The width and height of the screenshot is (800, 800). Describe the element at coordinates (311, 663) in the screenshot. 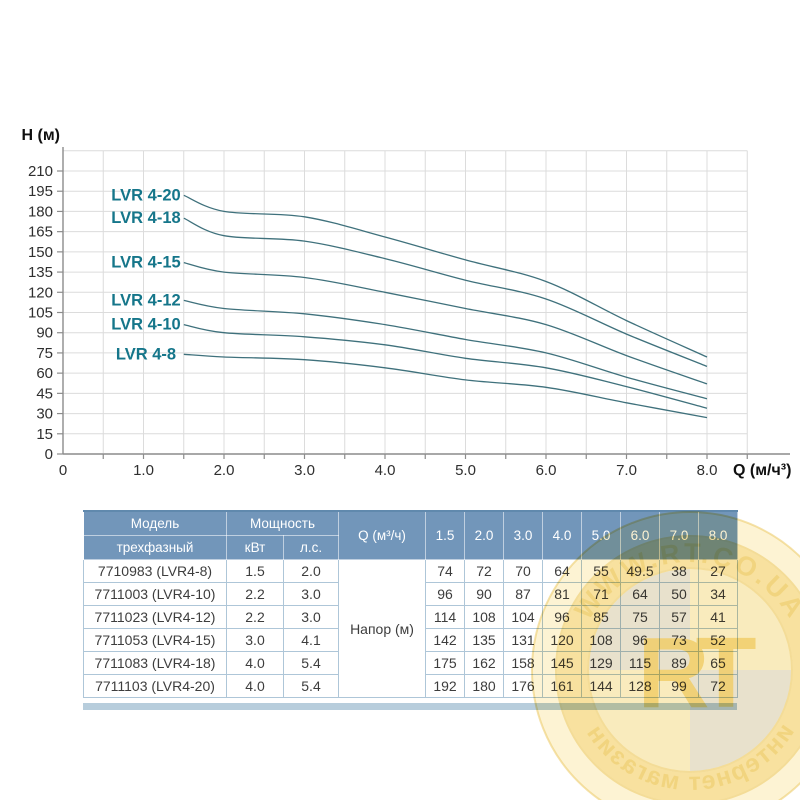

I see `power-hp-cell: 5.4` at that location.